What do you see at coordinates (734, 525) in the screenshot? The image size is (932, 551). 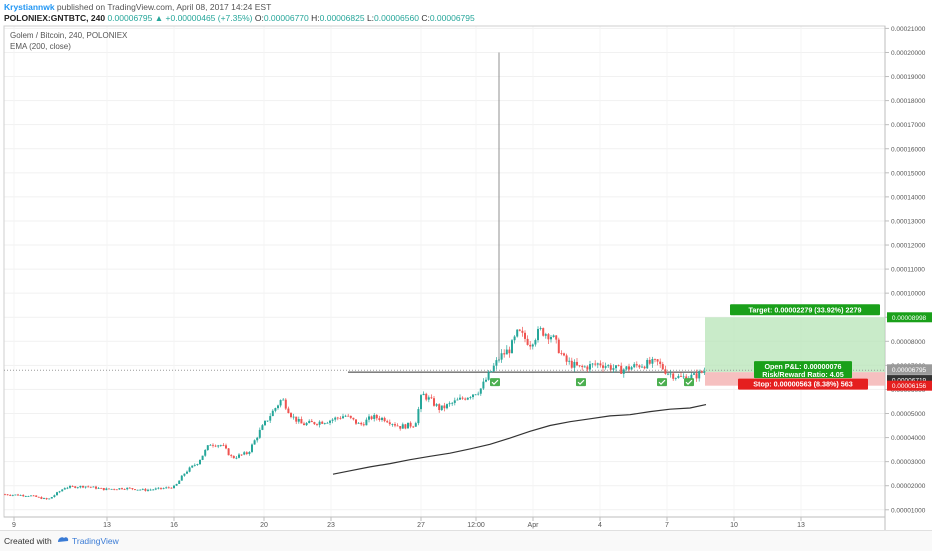 I see `time-tick-label: 10` at bounding box center [734, 525].